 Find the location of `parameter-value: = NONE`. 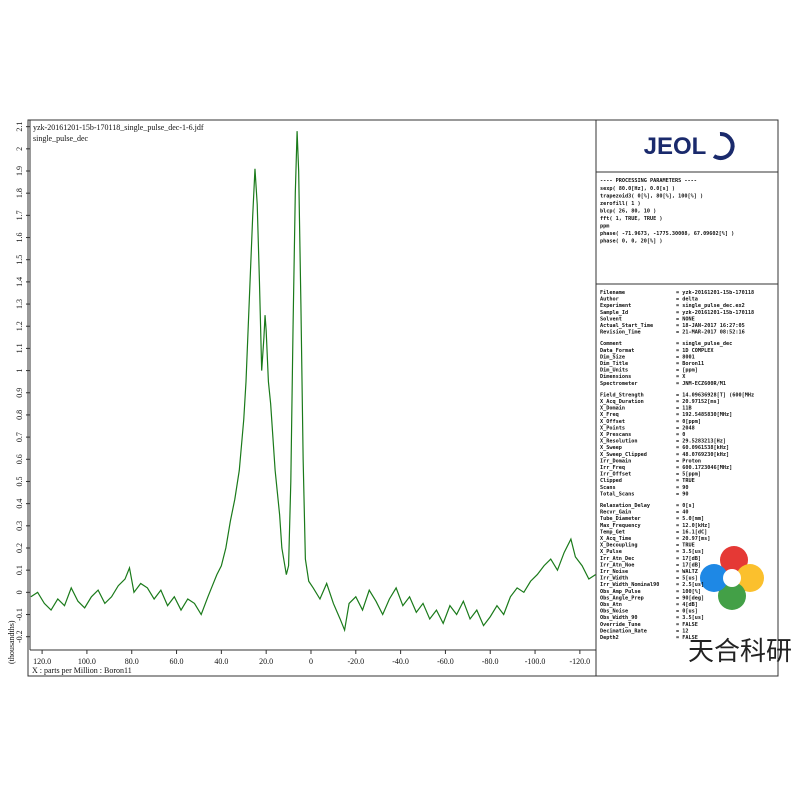

parameter-value: = NONE is located at coordinates (685, 319).